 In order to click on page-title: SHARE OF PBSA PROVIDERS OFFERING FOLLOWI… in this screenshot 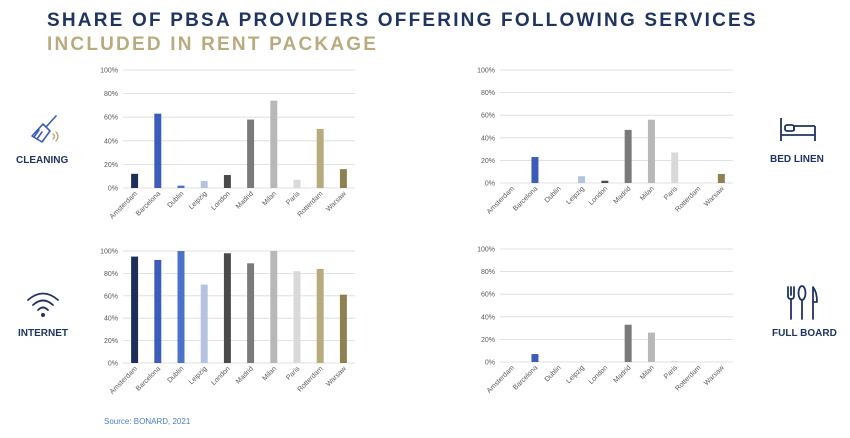, I will do `click(402, 20)`.